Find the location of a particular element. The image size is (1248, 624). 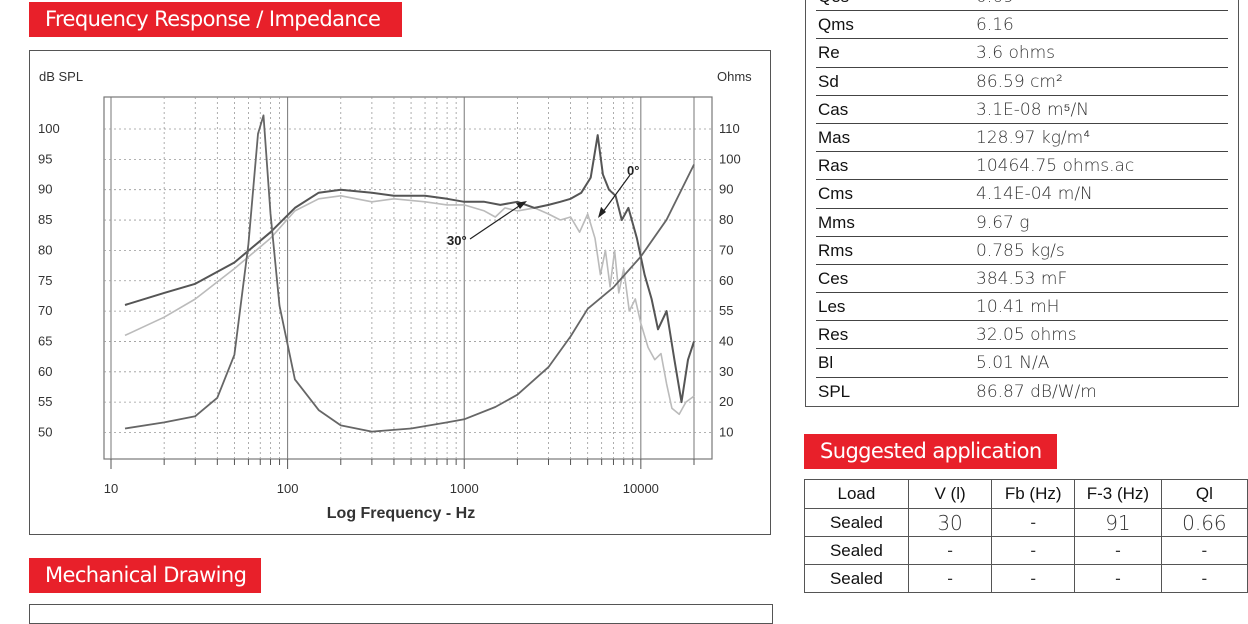

parameter-value: 3.6 ohms is located at coordinates (1016, 53).